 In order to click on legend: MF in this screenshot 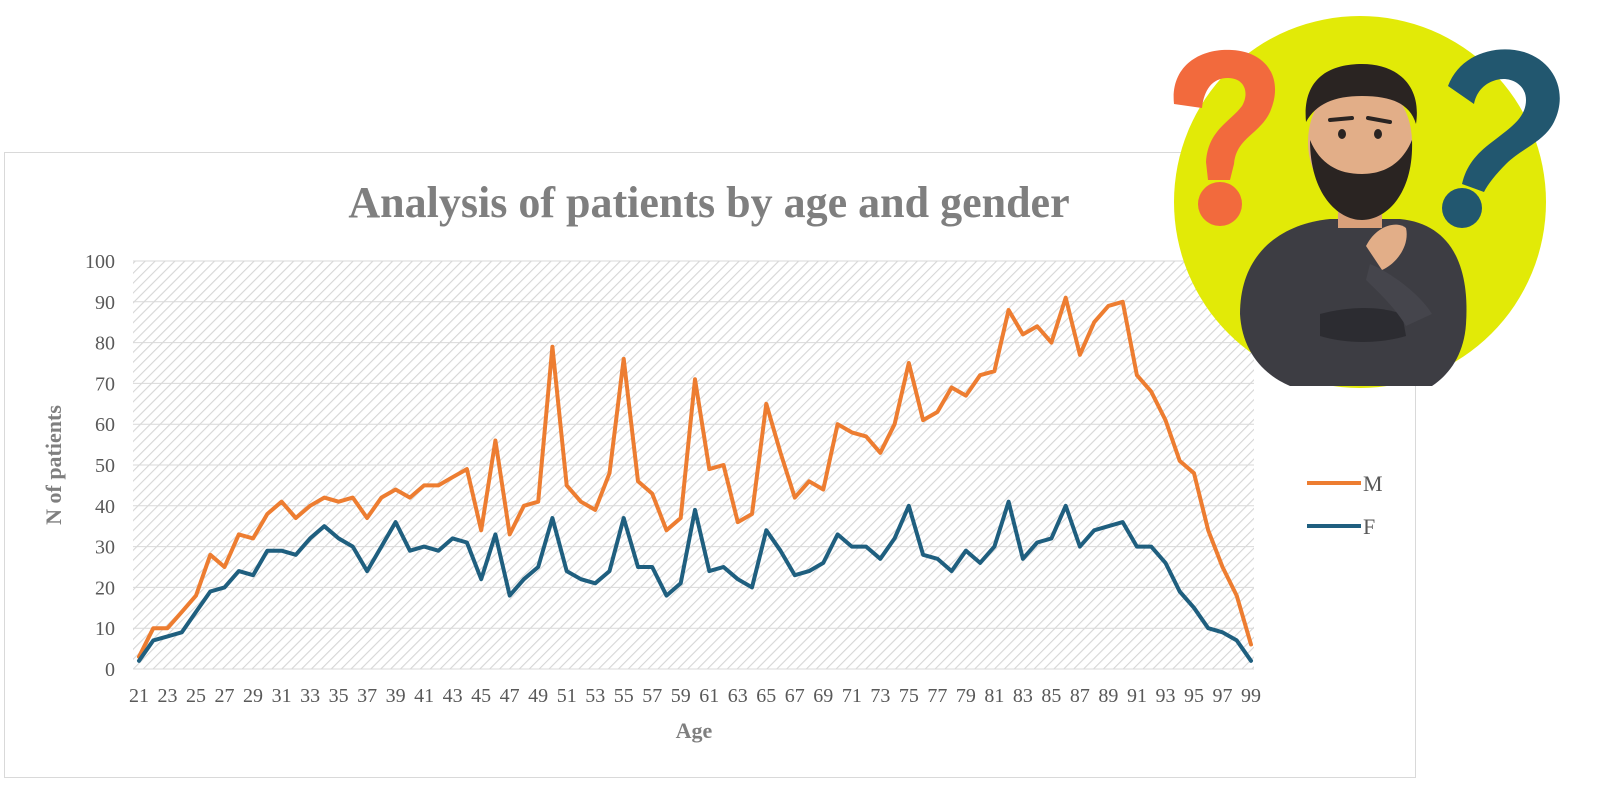, I will do `click(1345, 505)`.